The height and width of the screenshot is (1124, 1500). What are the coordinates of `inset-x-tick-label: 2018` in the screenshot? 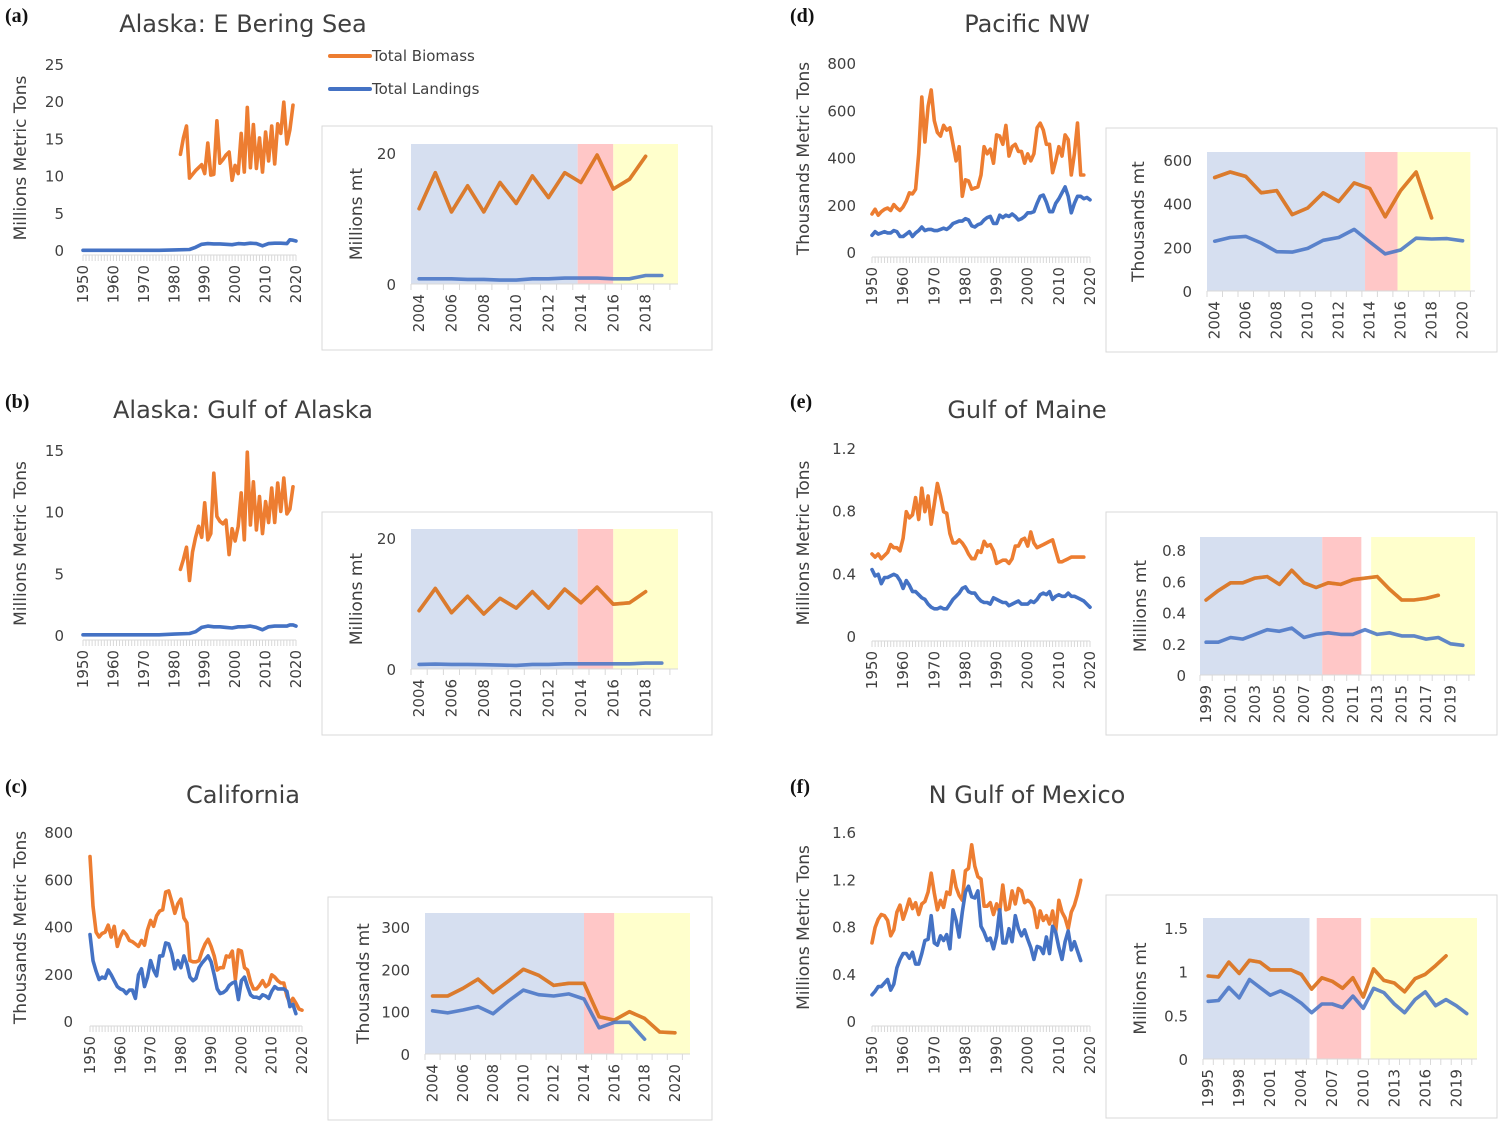 It's located at (1432, 320).